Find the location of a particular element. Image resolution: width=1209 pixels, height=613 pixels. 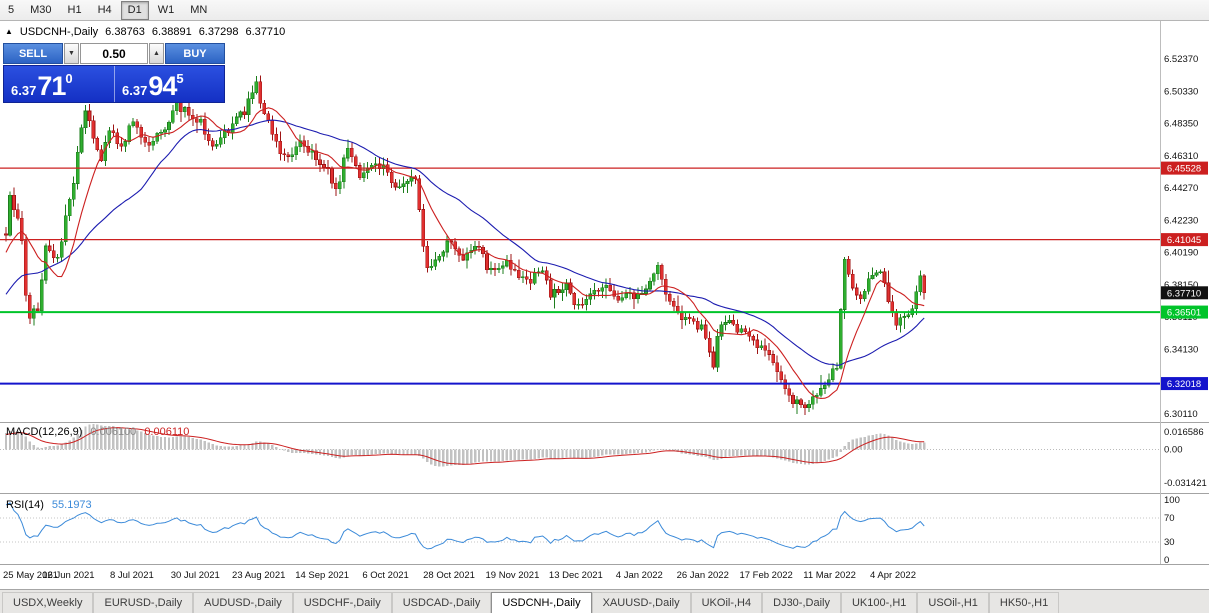

timeframe-button-d1: D1 is located at coordinates (134, 10).